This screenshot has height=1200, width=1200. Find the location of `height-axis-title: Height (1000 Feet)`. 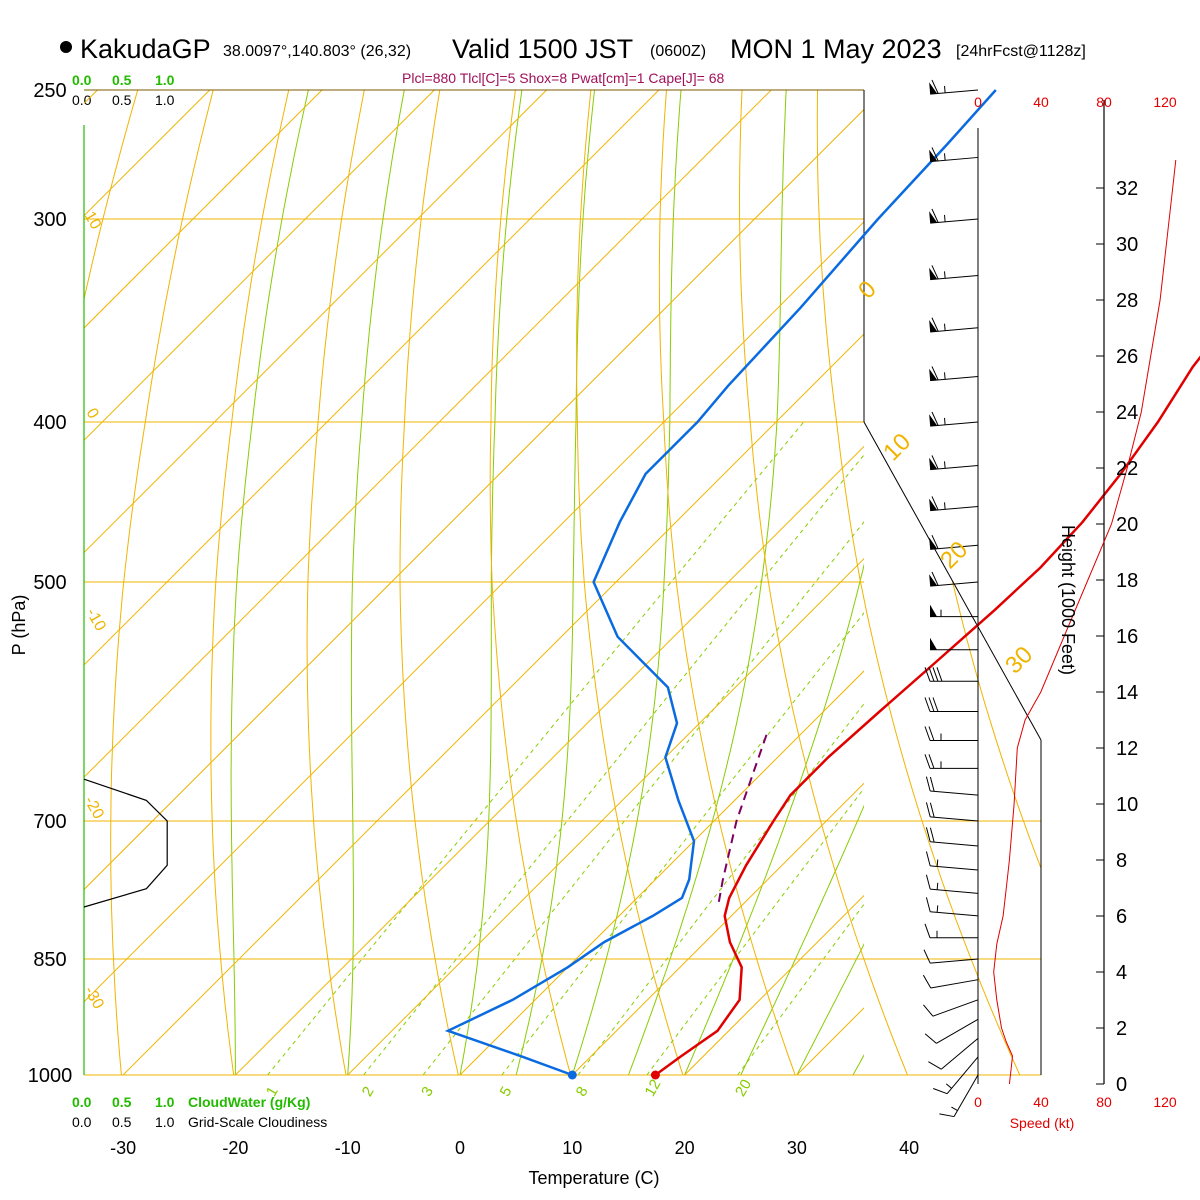

height-axis-title: Height (1000 Feet) is located at coordinates (1068, 600).